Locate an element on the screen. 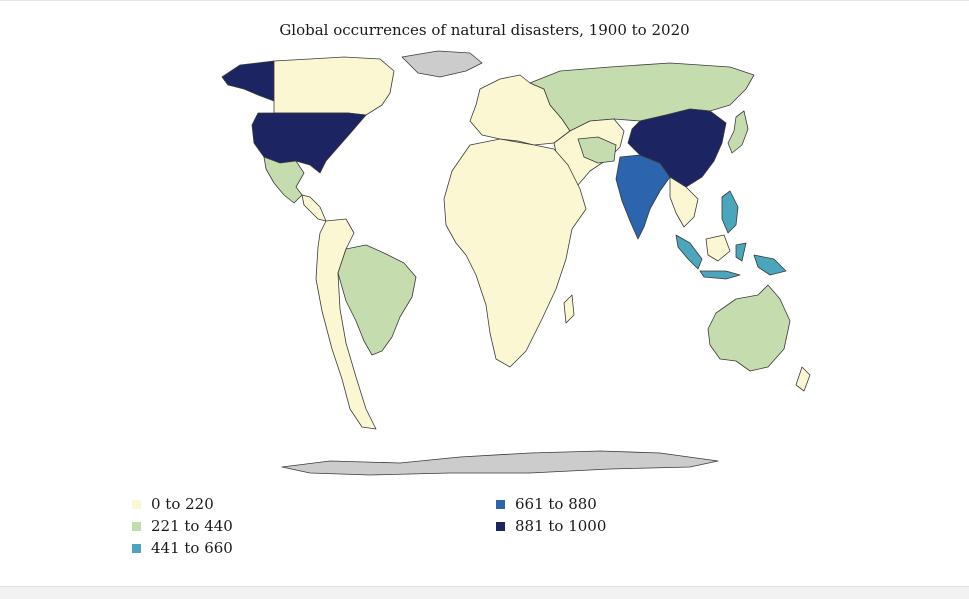  region-indonesia-sulawesi is located at coordinates (741, 252).